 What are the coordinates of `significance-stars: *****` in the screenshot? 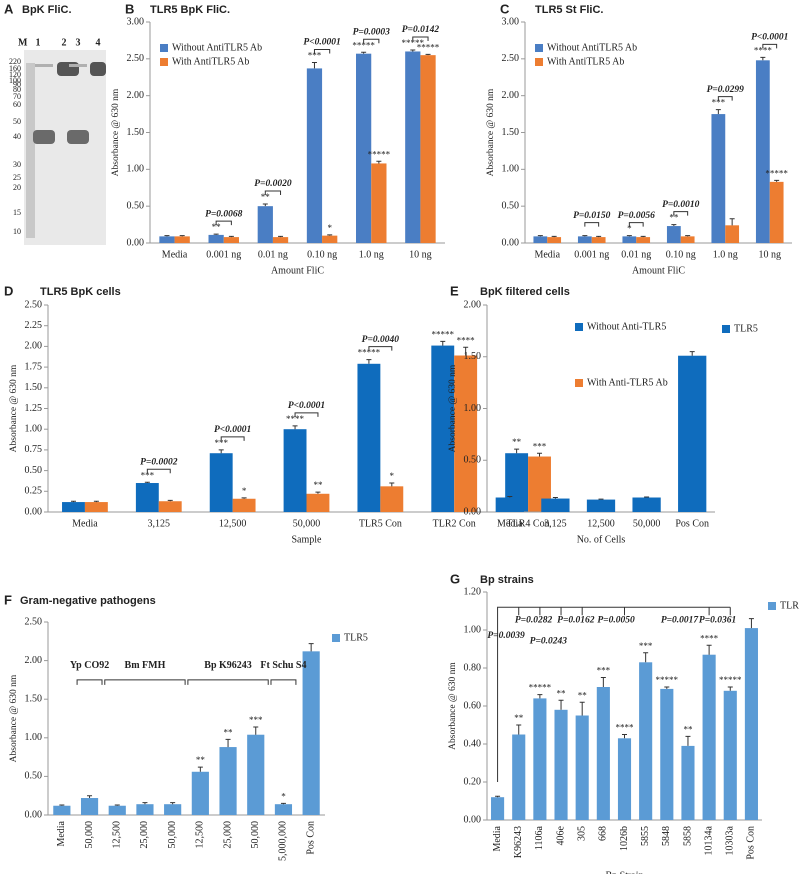 It's located at (667, 680).